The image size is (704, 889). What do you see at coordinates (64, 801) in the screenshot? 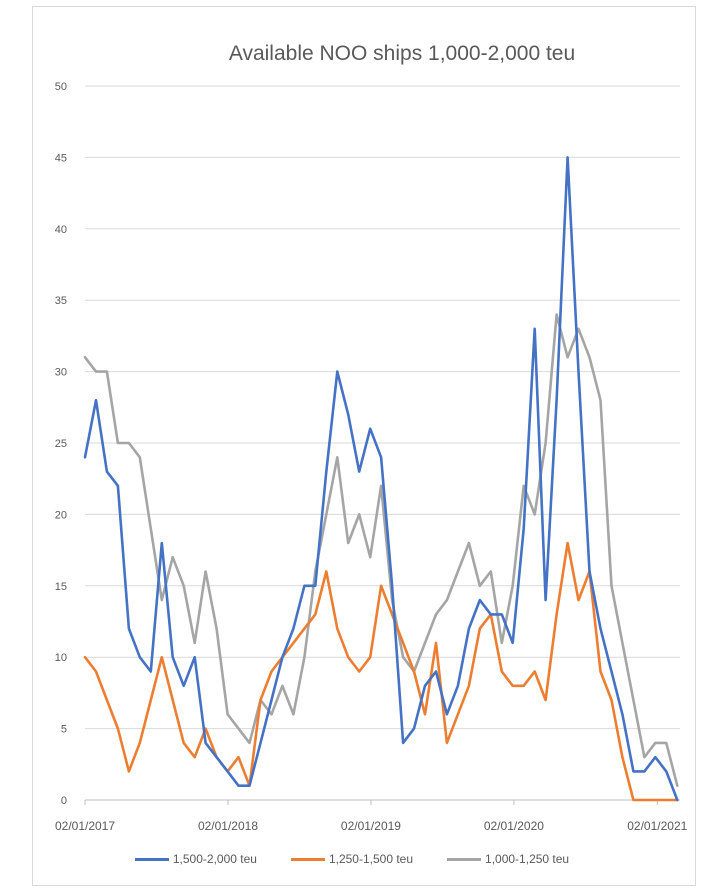
I see `y-tick-label: 0` at bounding box center [64, 801].